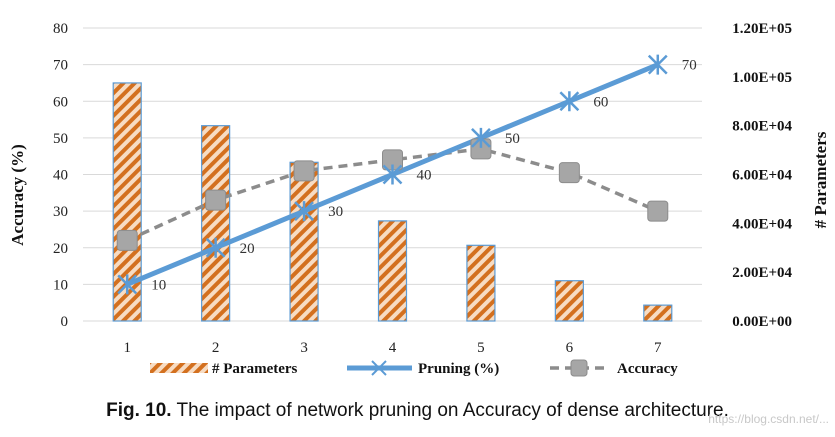  I want to click on y-tick-label: 30, so click(60, 212).